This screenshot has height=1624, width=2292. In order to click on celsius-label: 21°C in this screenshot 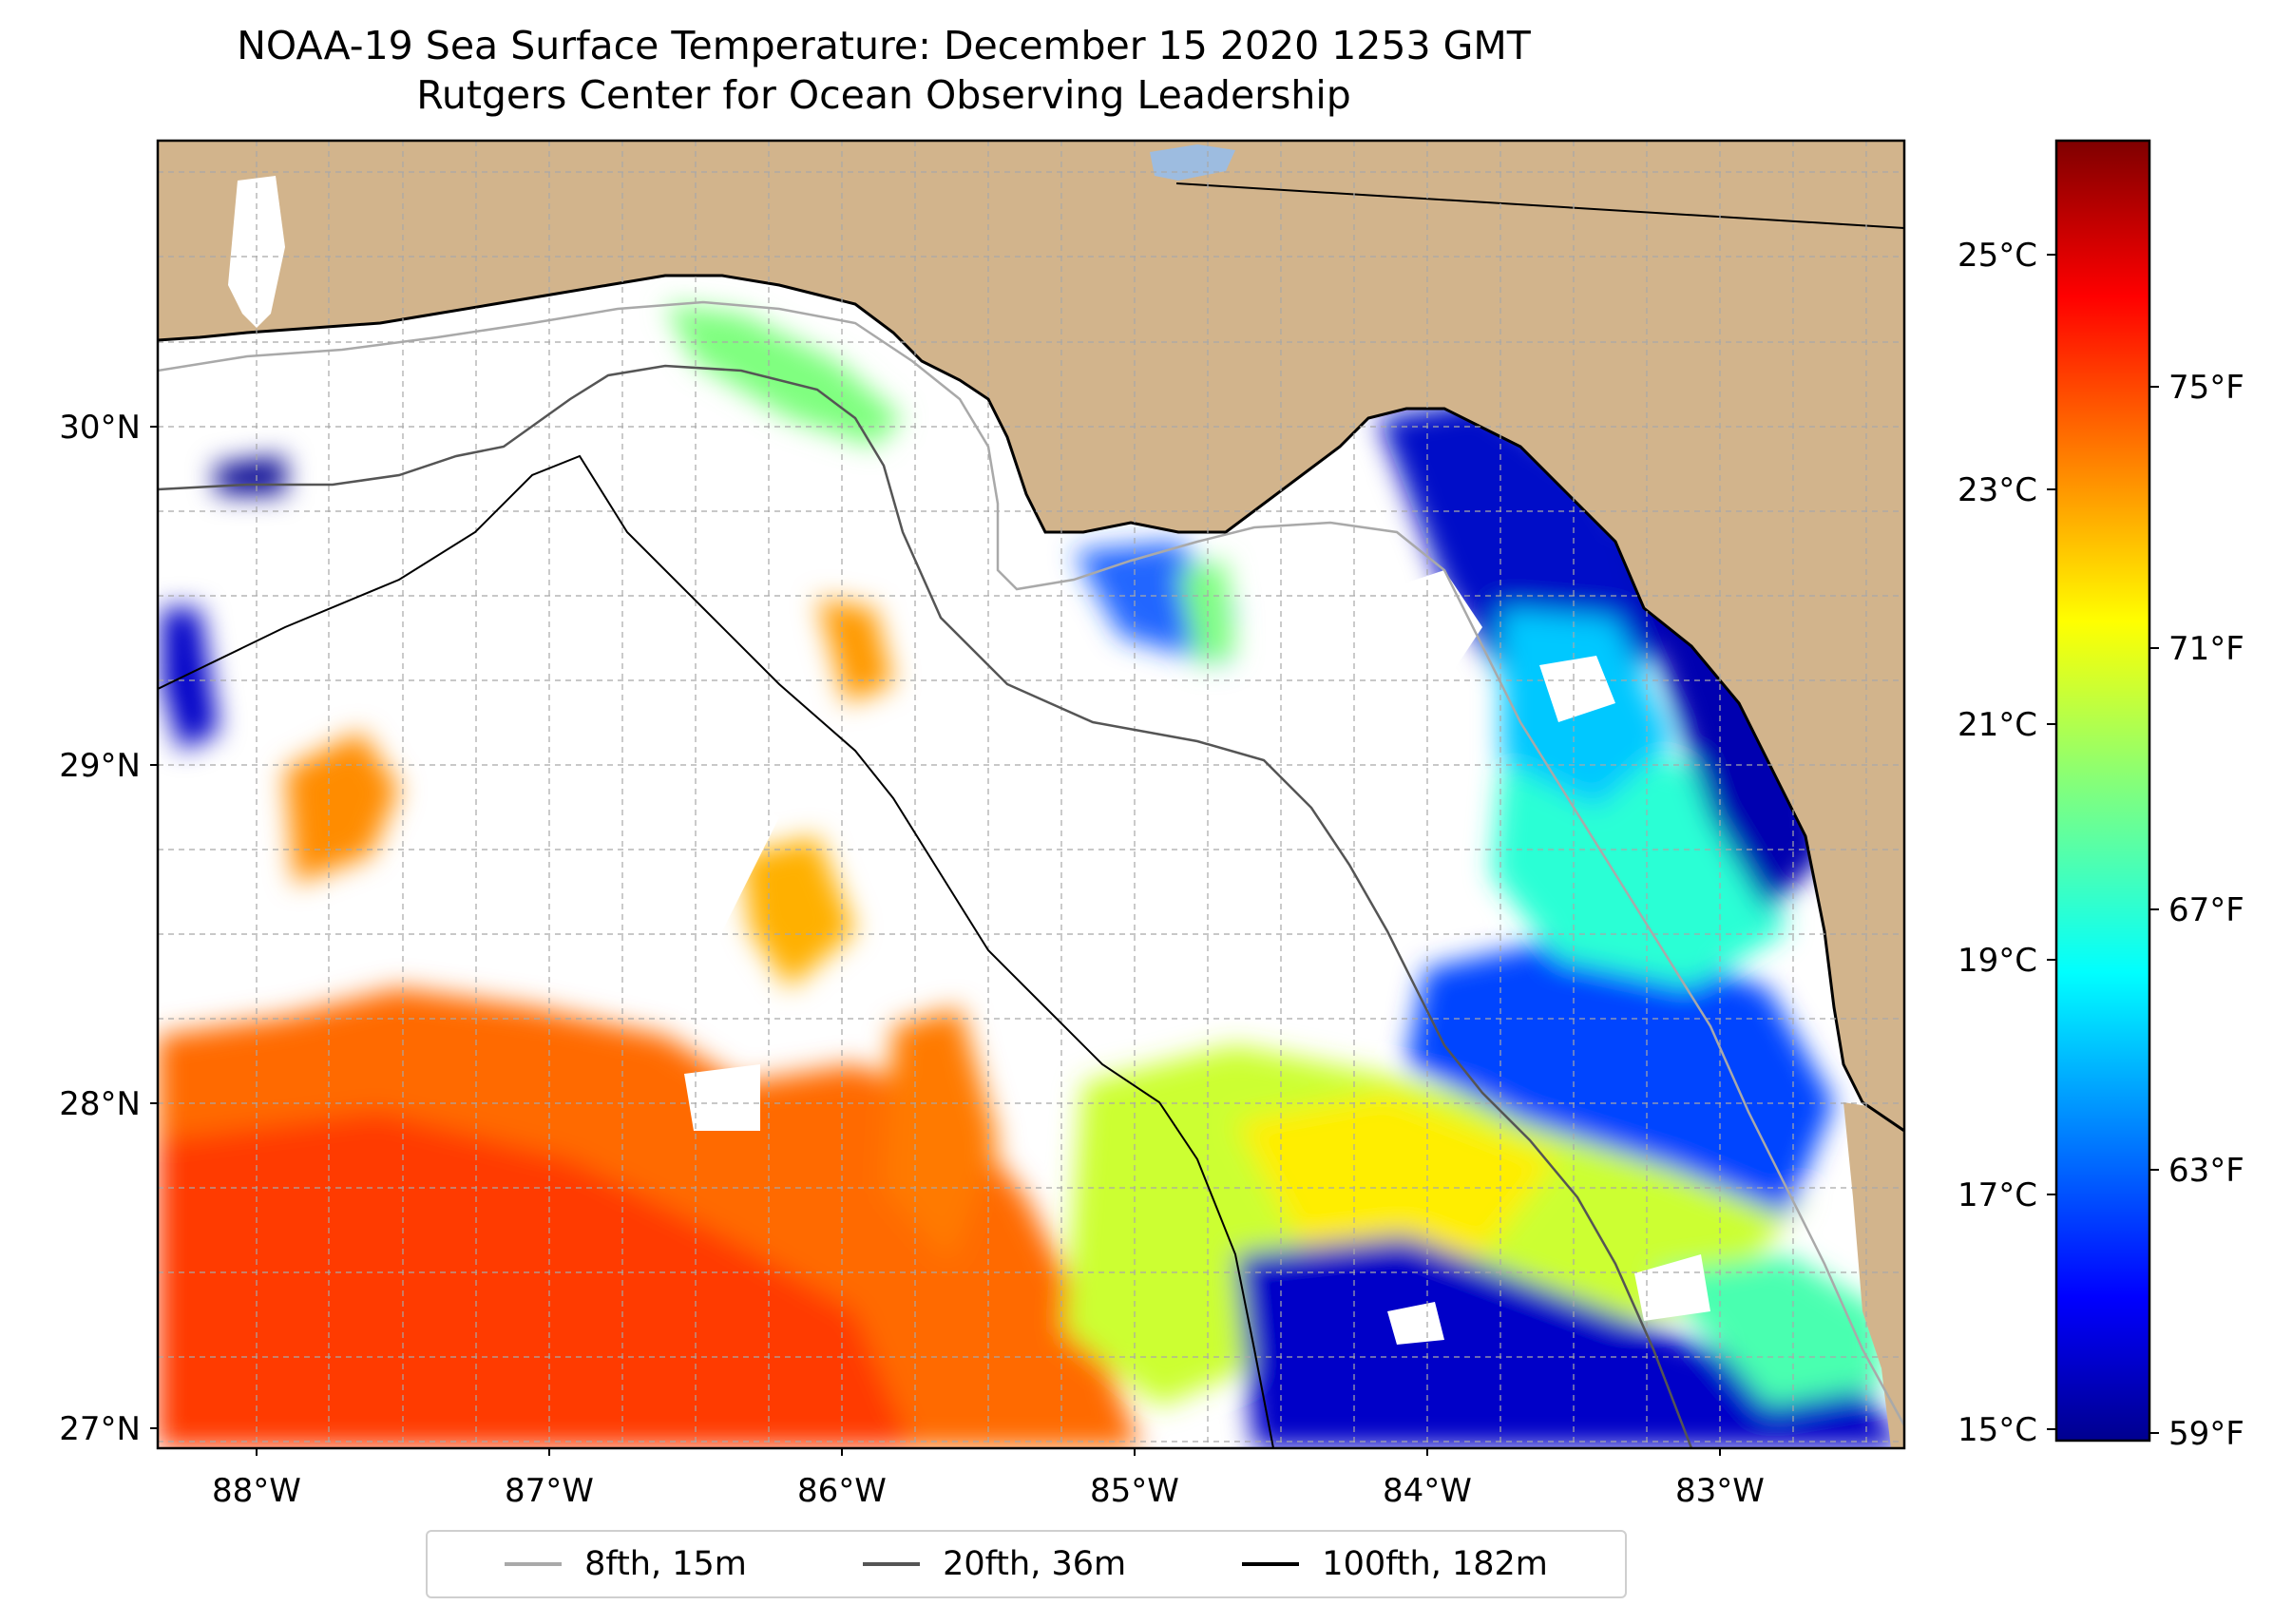, I will do `click(1997, 725)`.